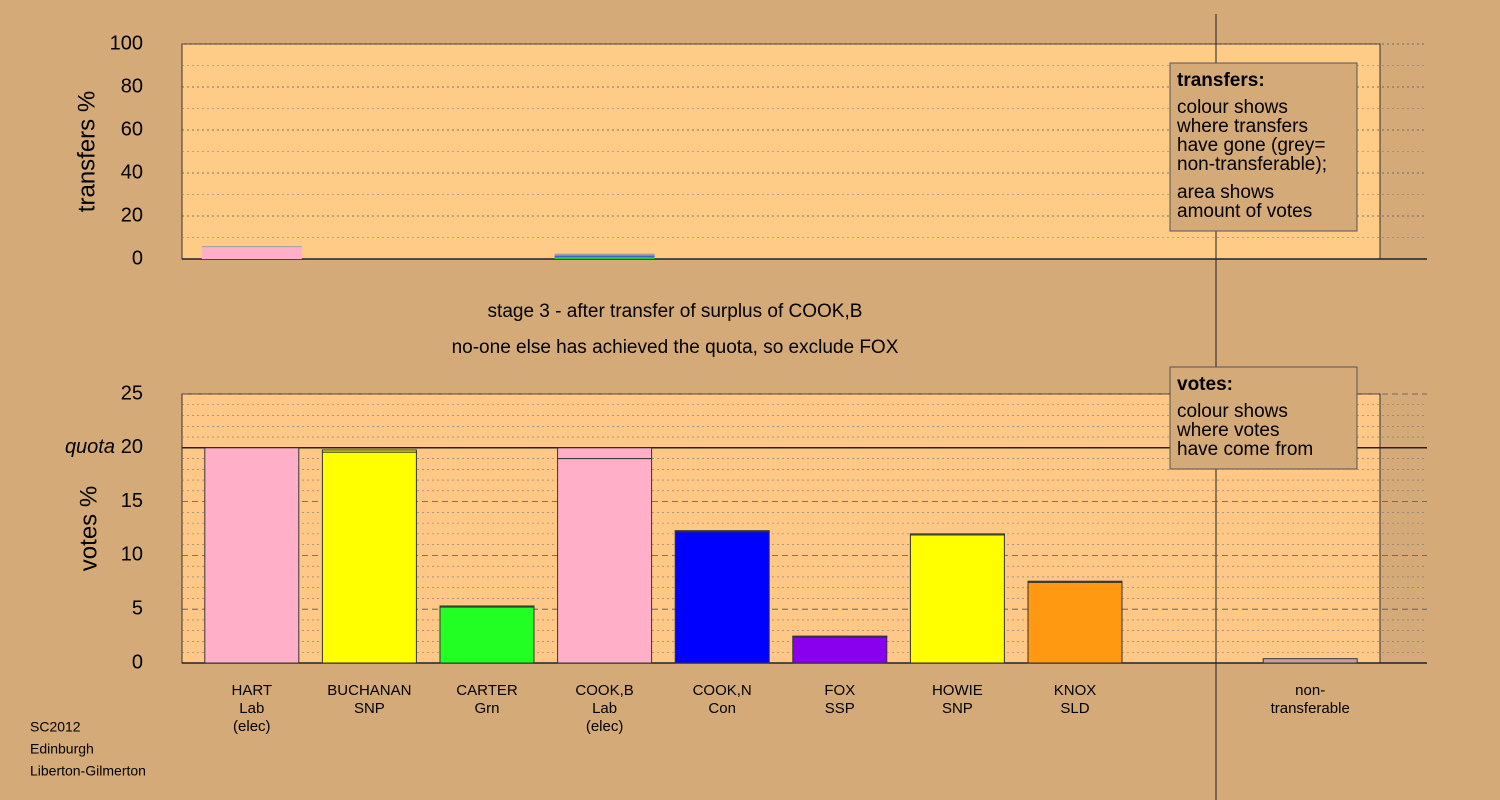 Image resolution: width=1500 pixels, height=800 pixels. I want to click on y-tick-label: 5, so click(137, 608).